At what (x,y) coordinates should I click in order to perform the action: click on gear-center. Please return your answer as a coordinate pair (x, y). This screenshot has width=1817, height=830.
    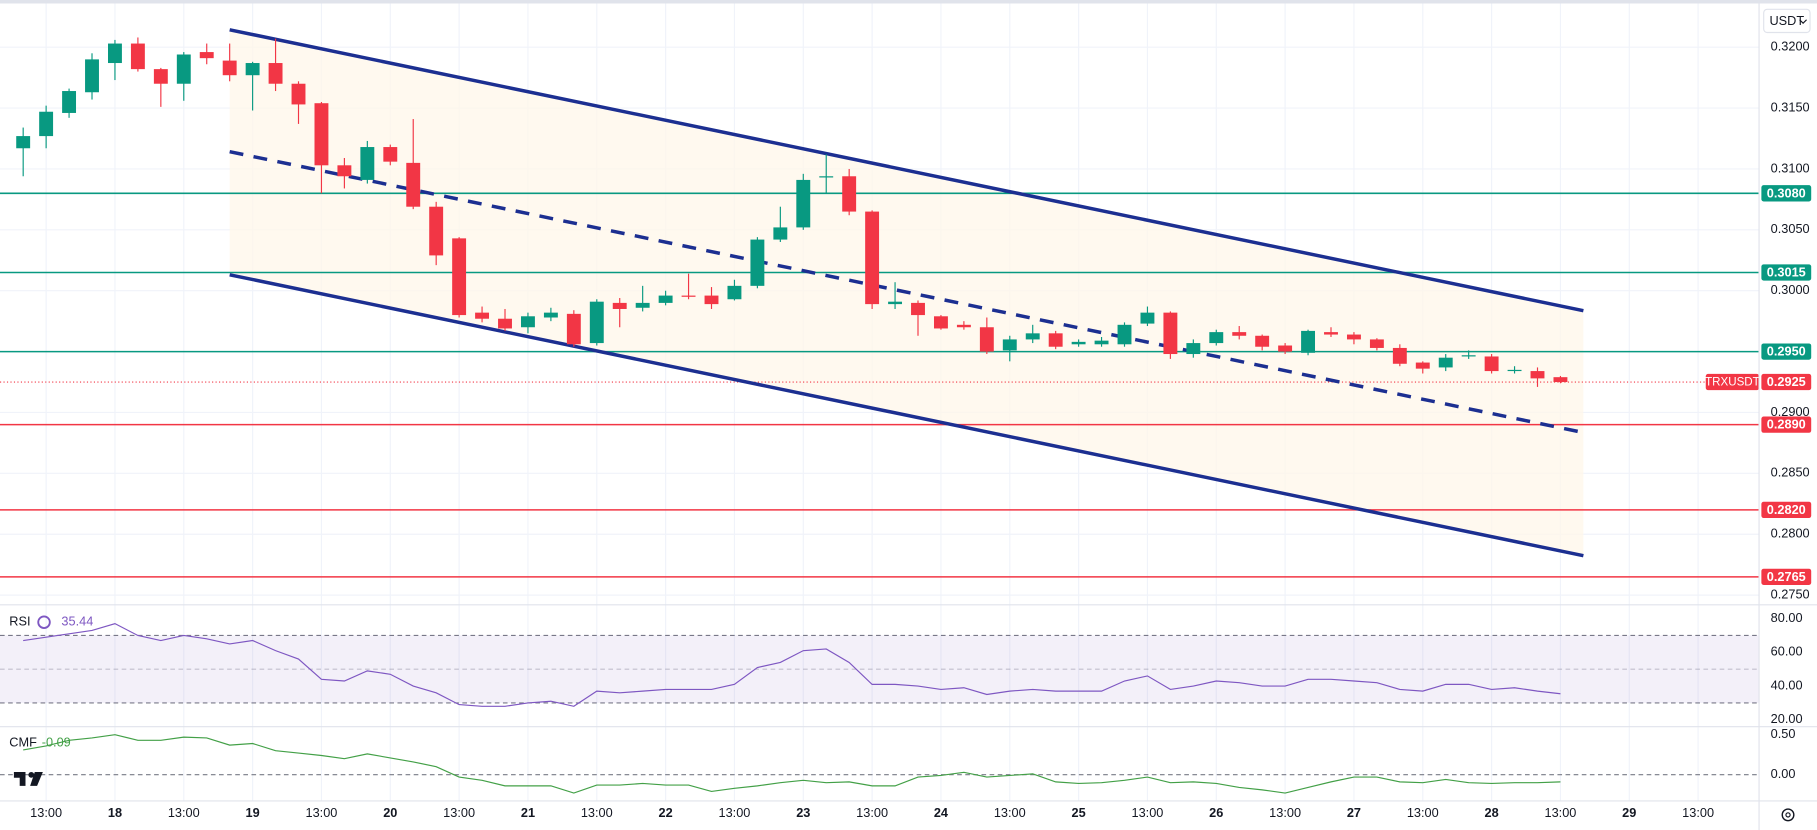
    Looking at the image, I should click on (1788, 815).